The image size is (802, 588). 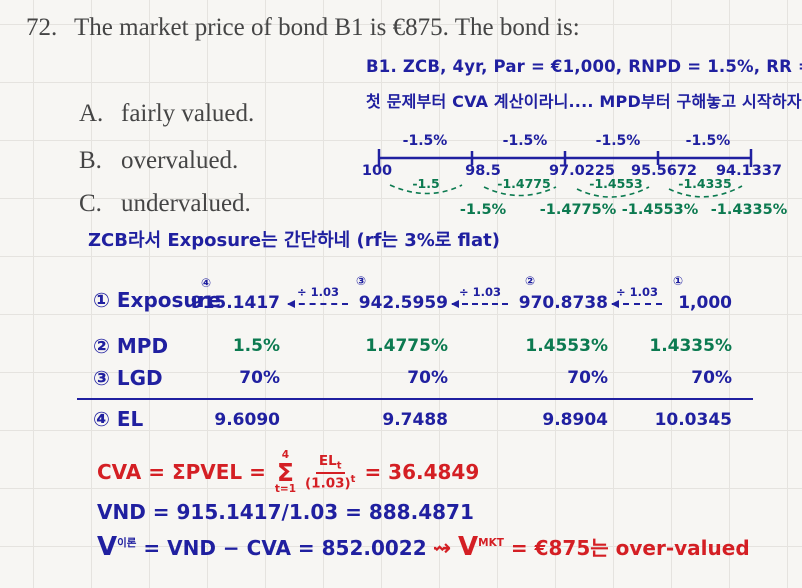 I want to click on sigma-symbol: 4 Σ t=1, so click(x=285, y=472).